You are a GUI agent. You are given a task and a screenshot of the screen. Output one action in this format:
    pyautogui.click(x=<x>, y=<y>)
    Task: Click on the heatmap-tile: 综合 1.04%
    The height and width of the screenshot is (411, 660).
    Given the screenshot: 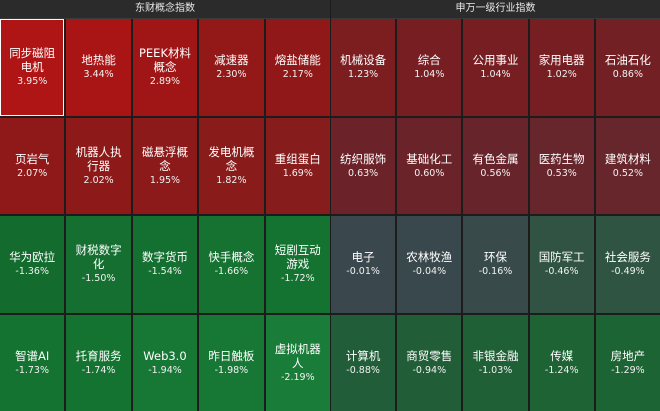 What is the action you would take?
    pyautogui.click(x=429, y=67)
    